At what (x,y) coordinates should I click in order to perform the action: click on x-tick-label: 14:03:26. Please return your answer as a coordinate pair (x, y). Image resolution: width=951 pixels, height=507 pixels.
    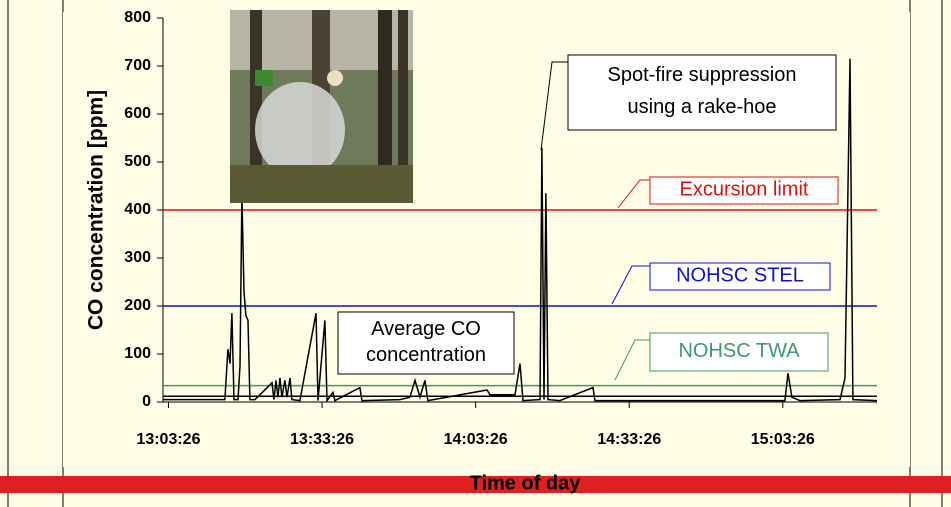
    Looking at the image, I should click on (476, 439).